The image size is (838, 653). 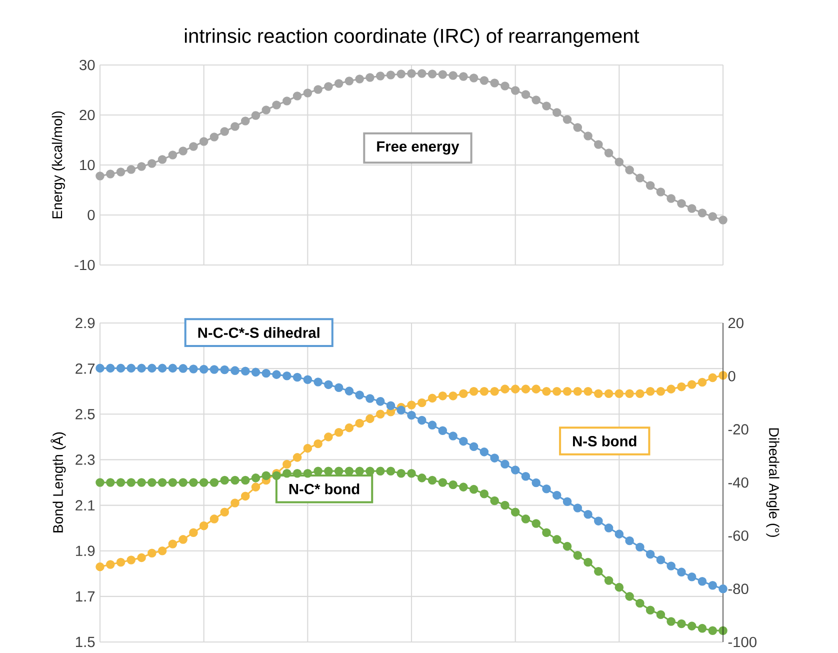 What do you see at coordinates (58, 482) in the screenshot?
I see `y-axis-title: Bond Length (Å)` at bounding box center [58, 482].